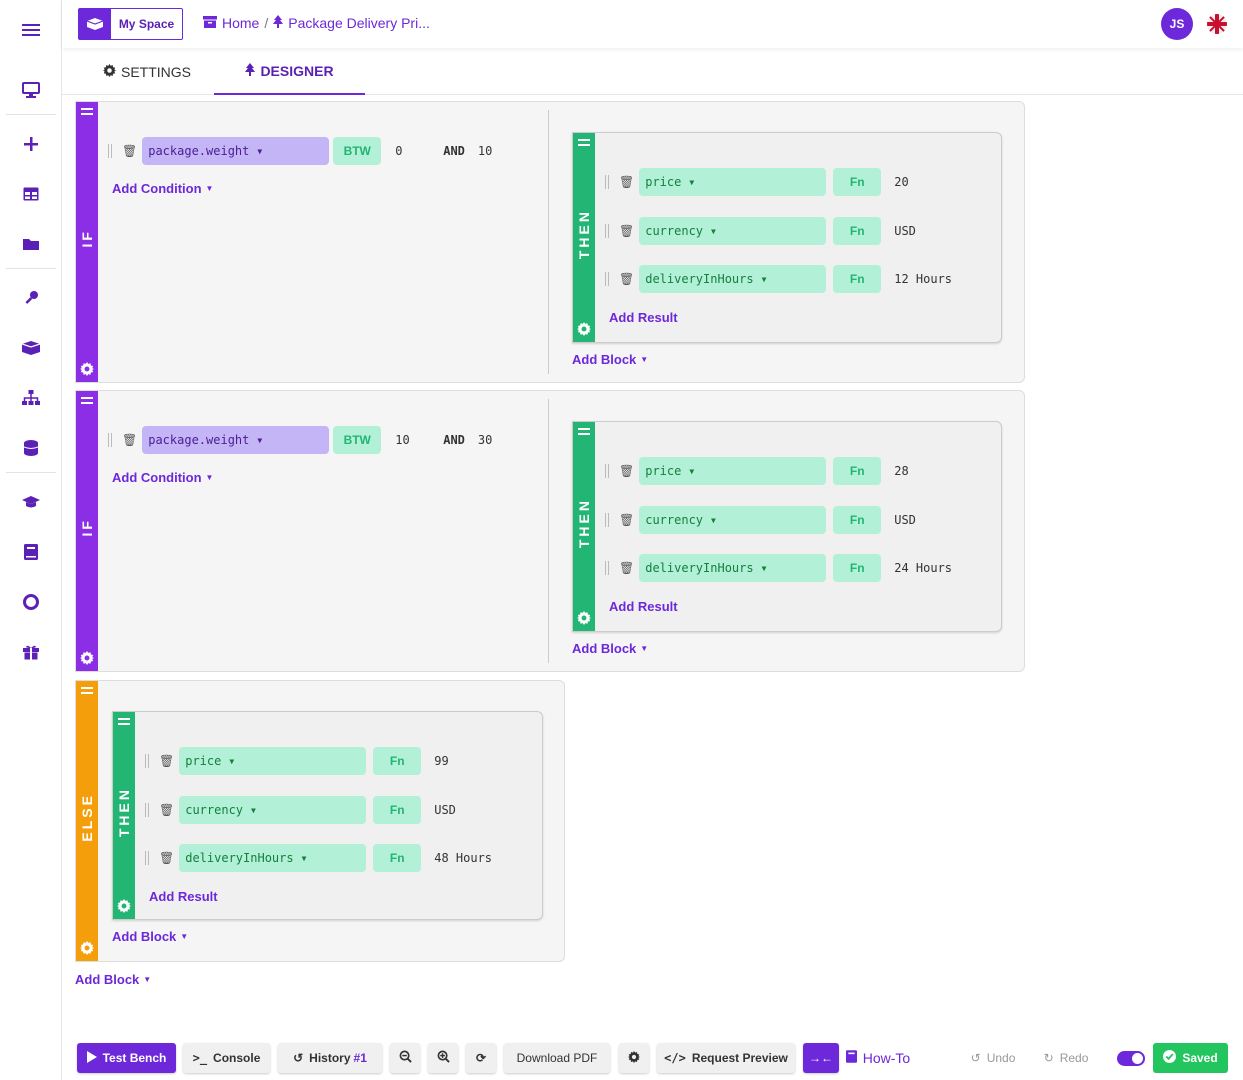  I want to click on boxes-icon, so click(31, 348).